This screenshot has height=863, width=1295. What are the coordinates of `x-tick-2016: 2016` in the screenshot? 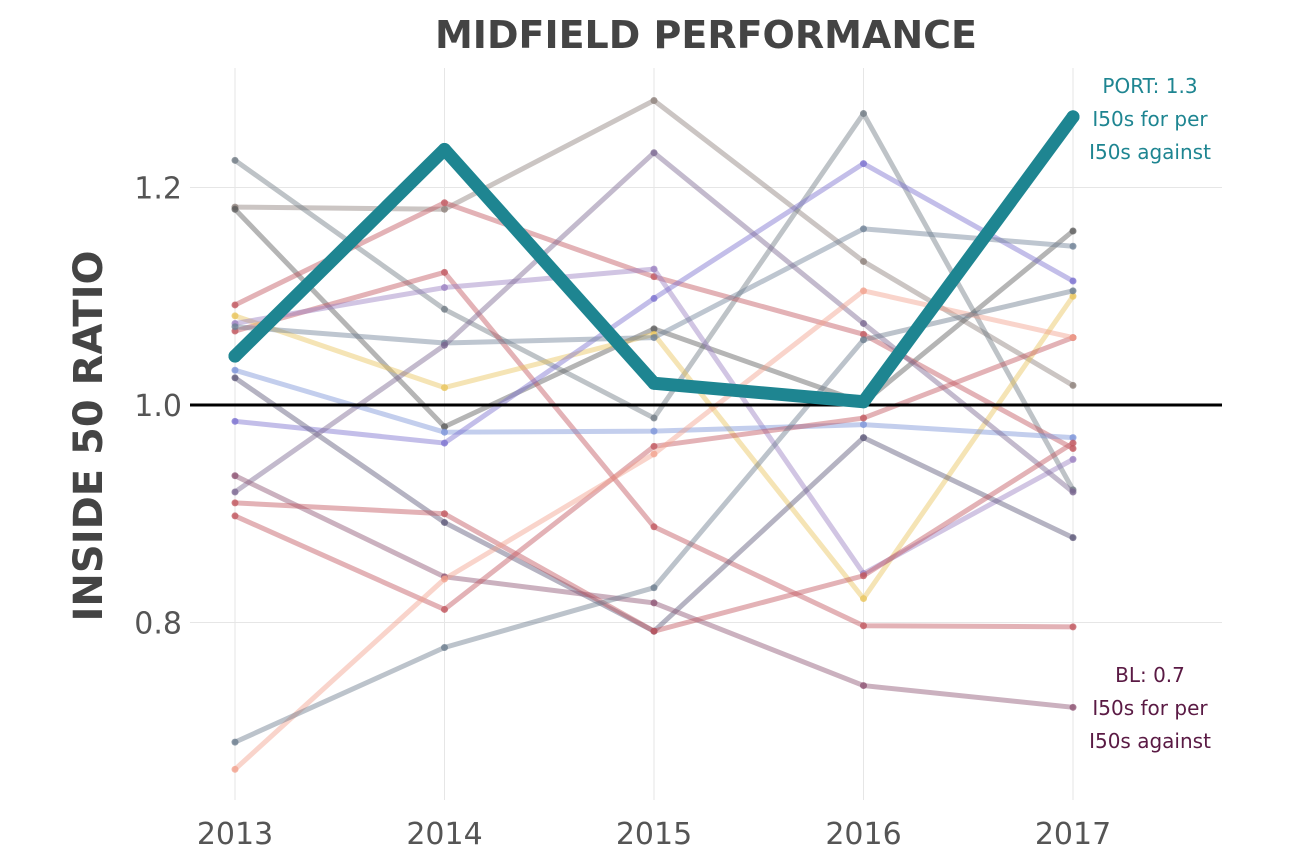 It's located at (863, 834).